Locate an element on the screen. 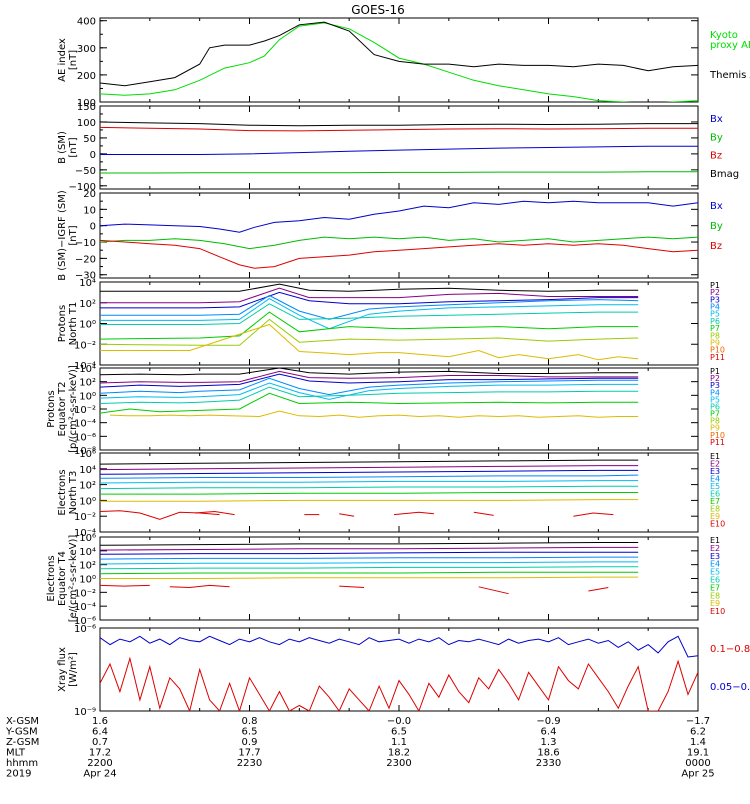  x-tick-value: 0000 is located at coordinates (697, 763).